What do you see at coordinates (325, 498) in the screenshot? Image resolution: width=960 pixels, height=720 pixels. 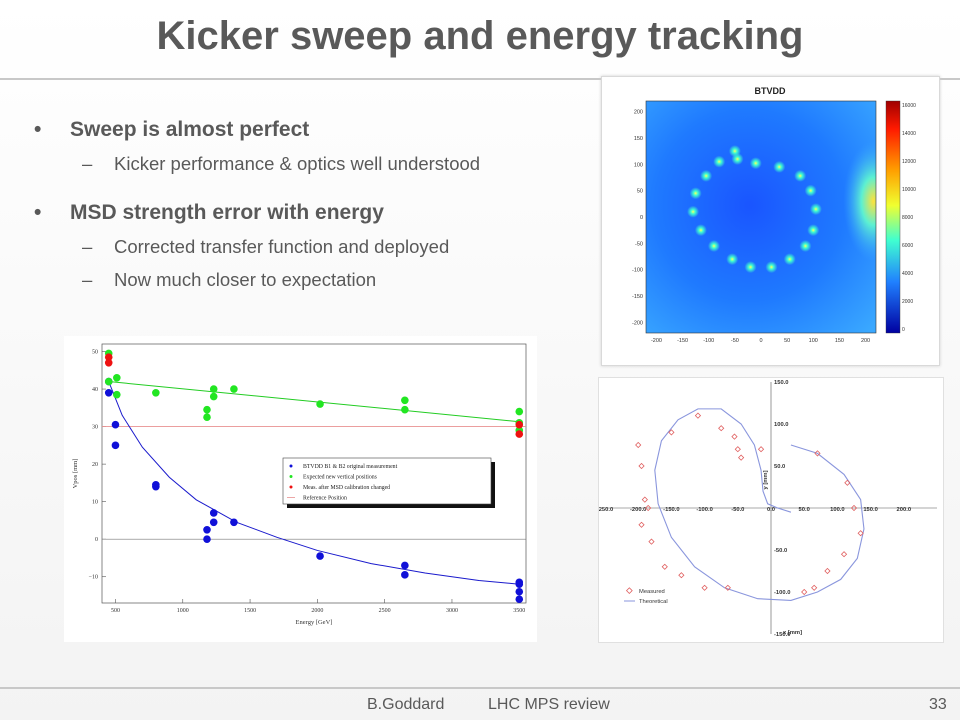 I see `legend-entry: Reference Position` at bounding box center [325, 498].